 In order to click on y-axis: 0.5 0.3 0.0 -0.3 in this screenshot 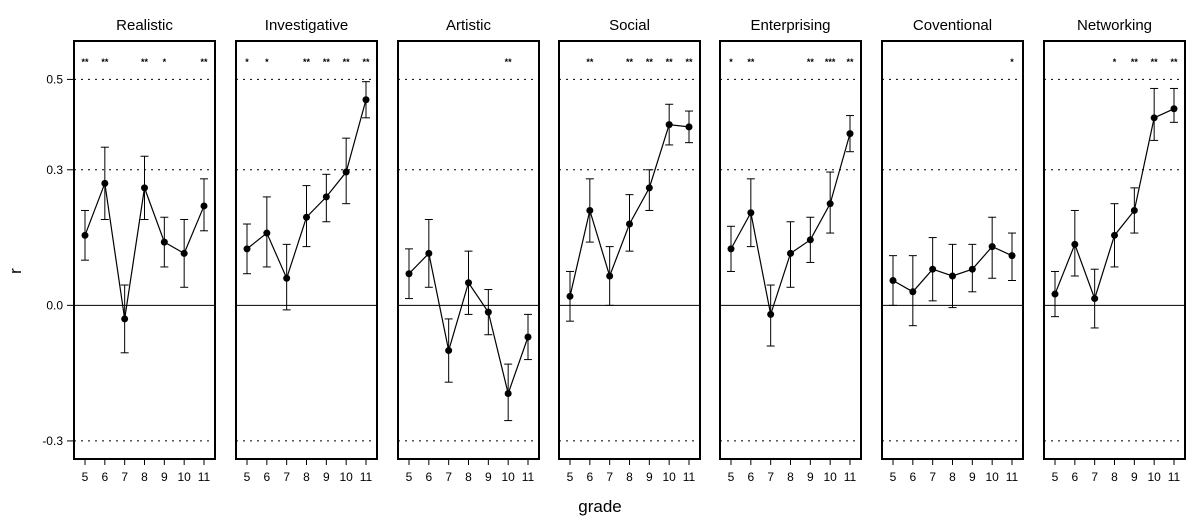, I will do `click(58, 260)`.